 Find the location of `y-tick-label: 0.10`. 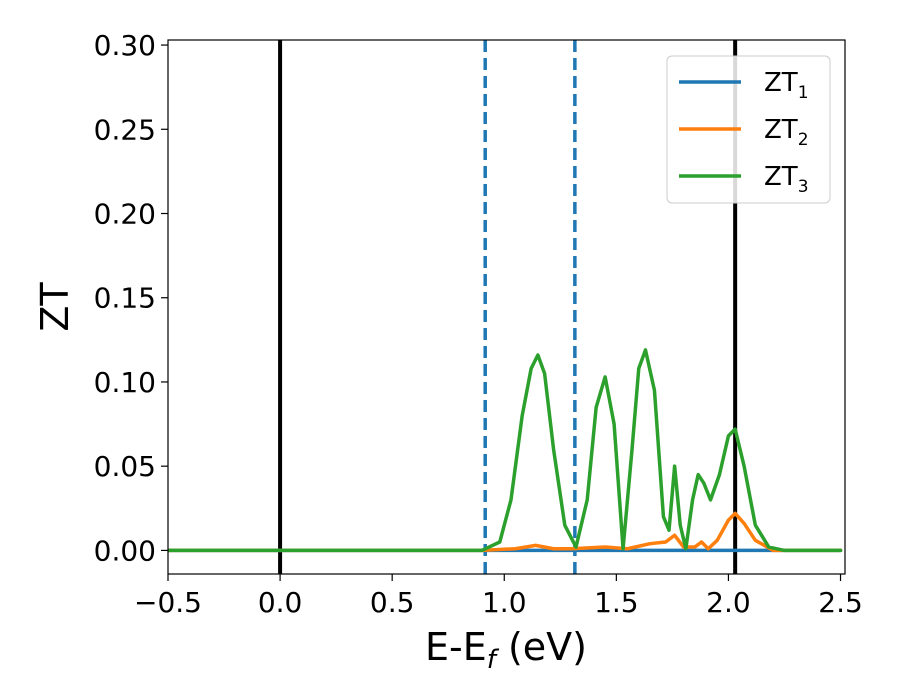

y-tick-label: 0.10 is located at coordinates (125, 382).